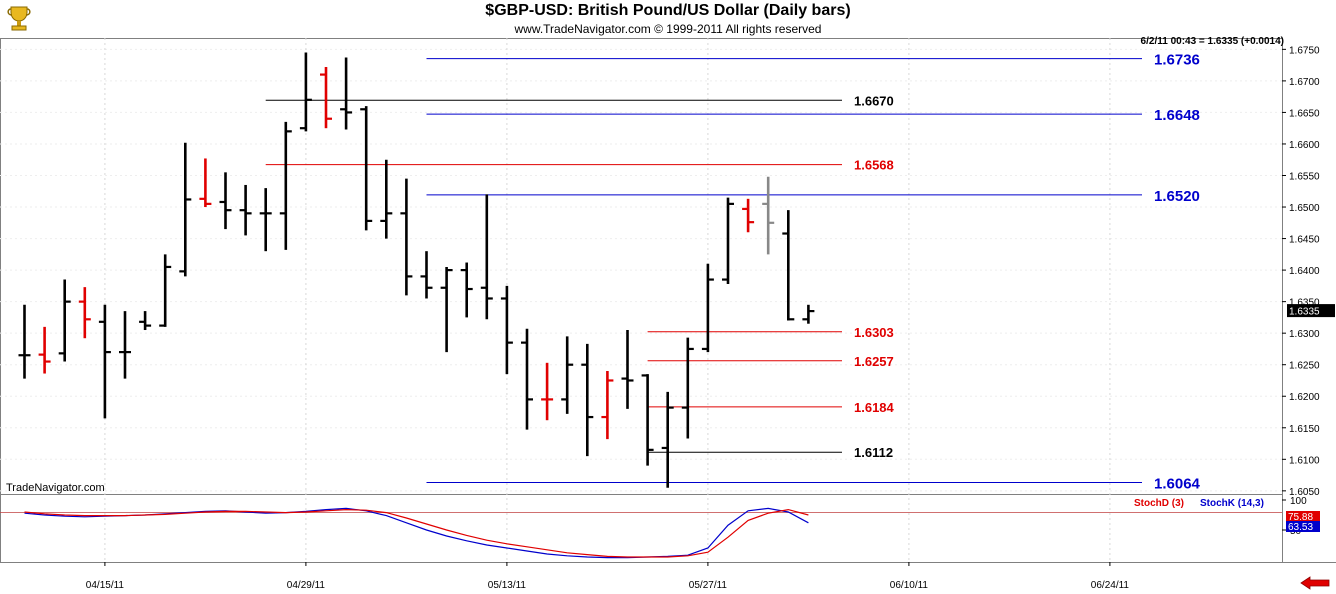  What do you see at coordinates (1315, 583) in the screenshot?
I see `back-arrow-icon` at bounding box center [1315, 583].